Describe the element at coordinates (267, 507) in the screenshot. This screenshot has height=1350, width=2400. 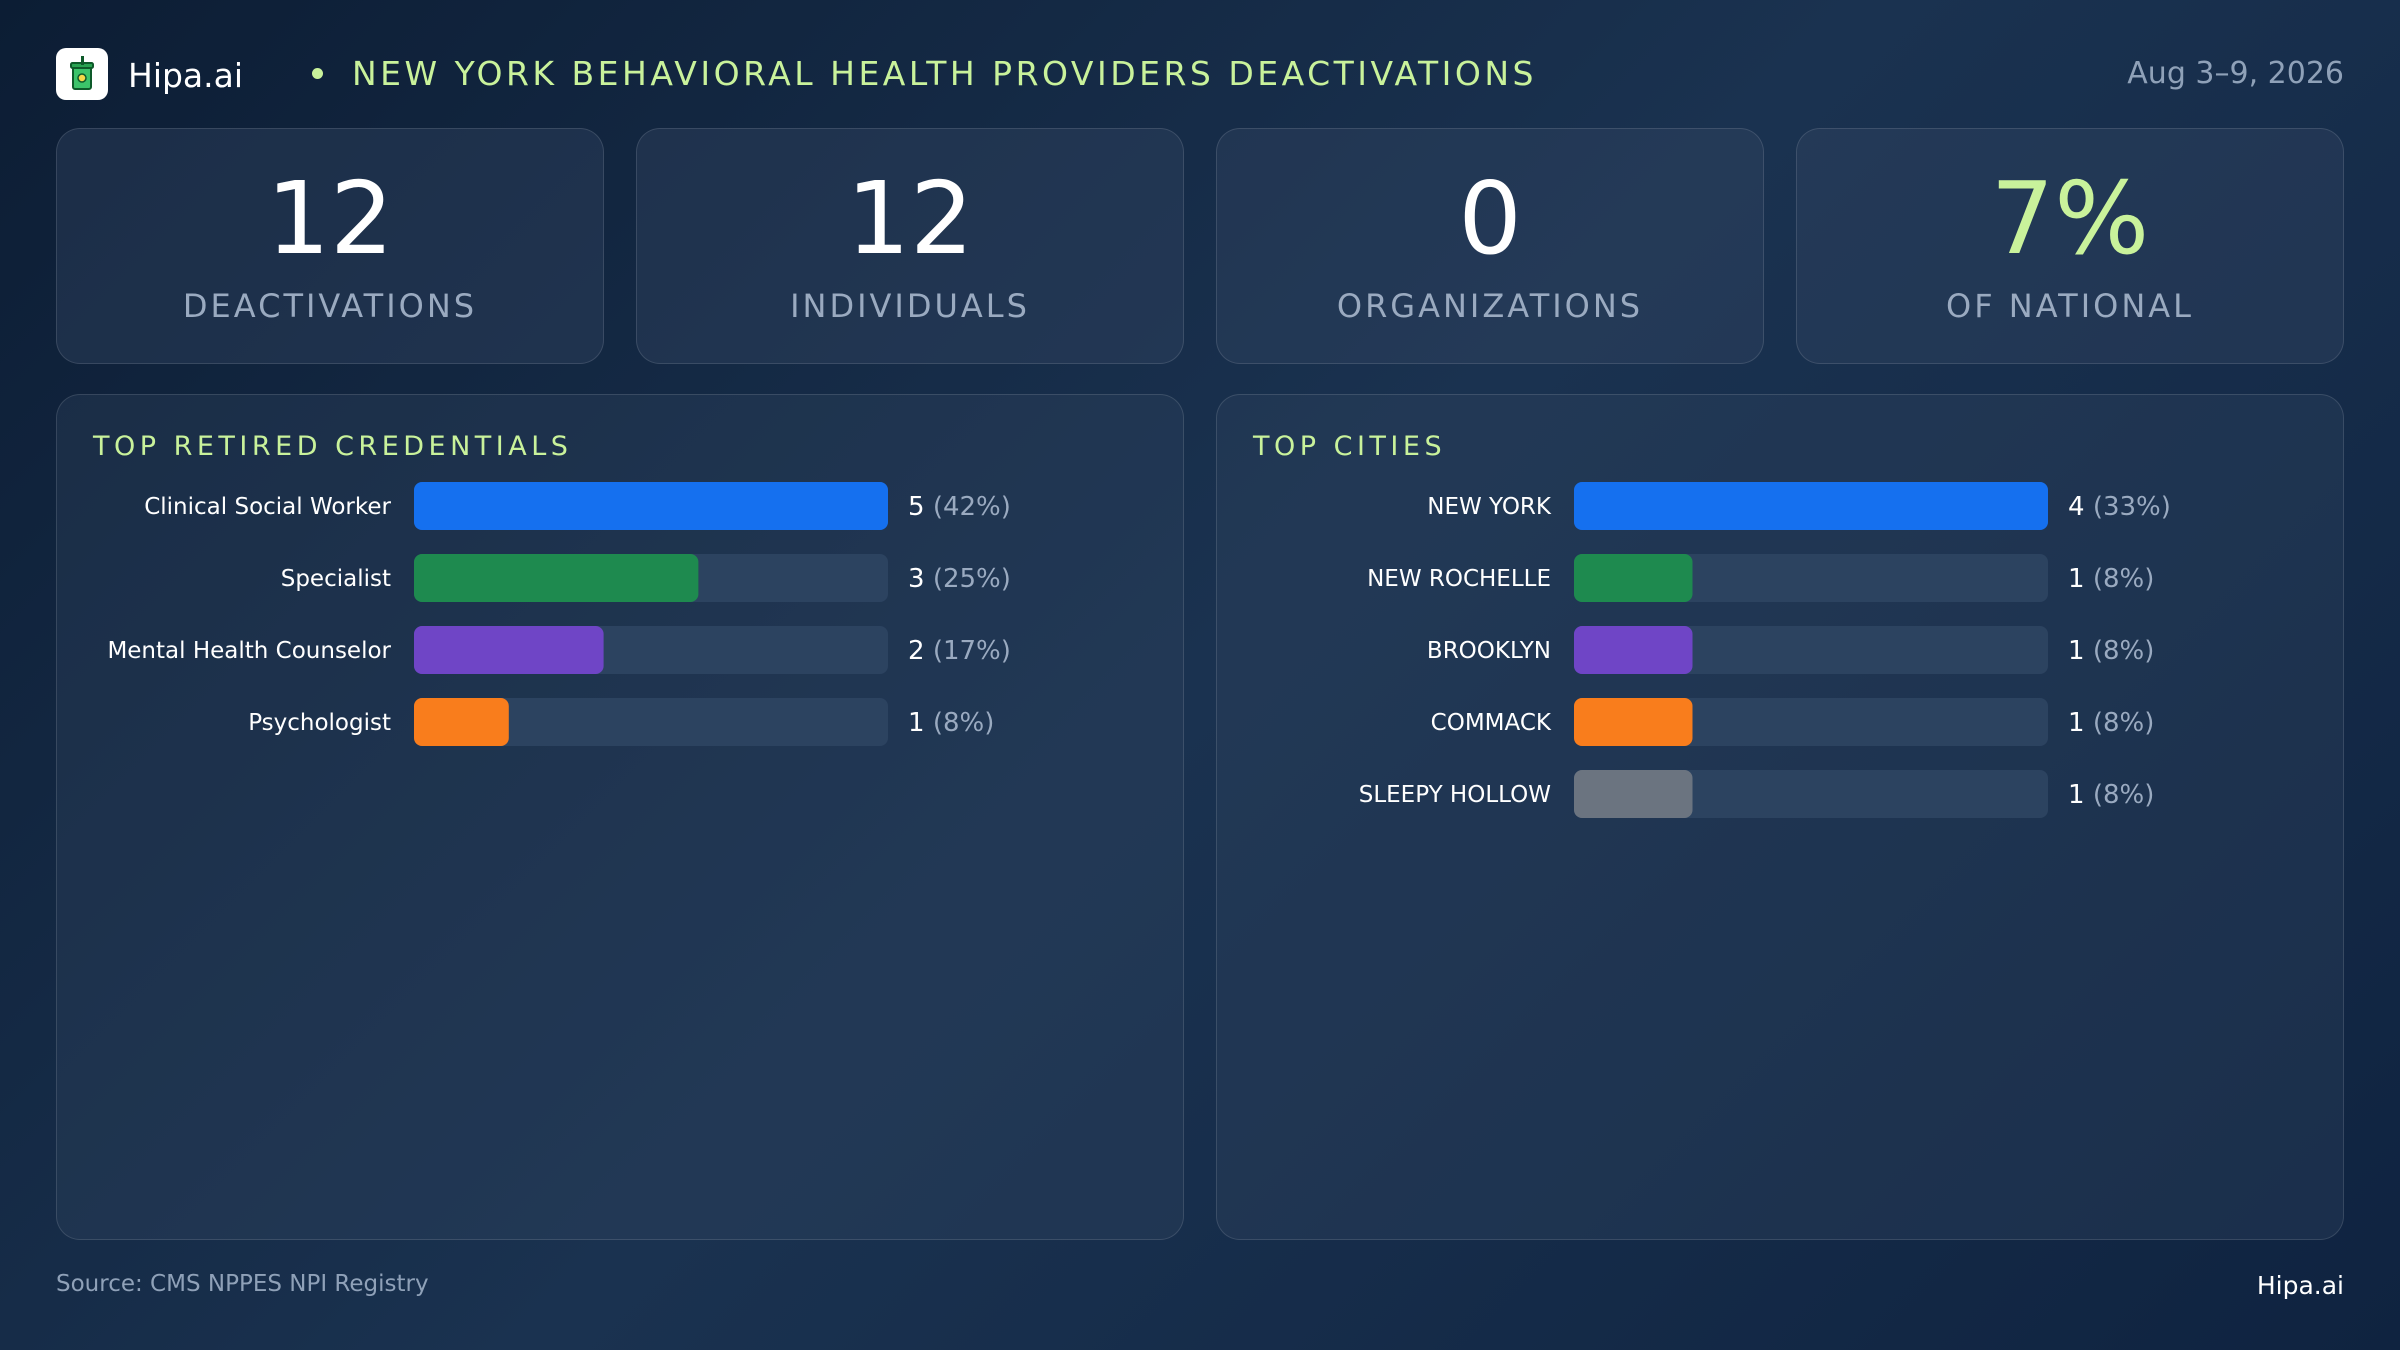
I see `bar-label: Clinical Social Worker` at that location.